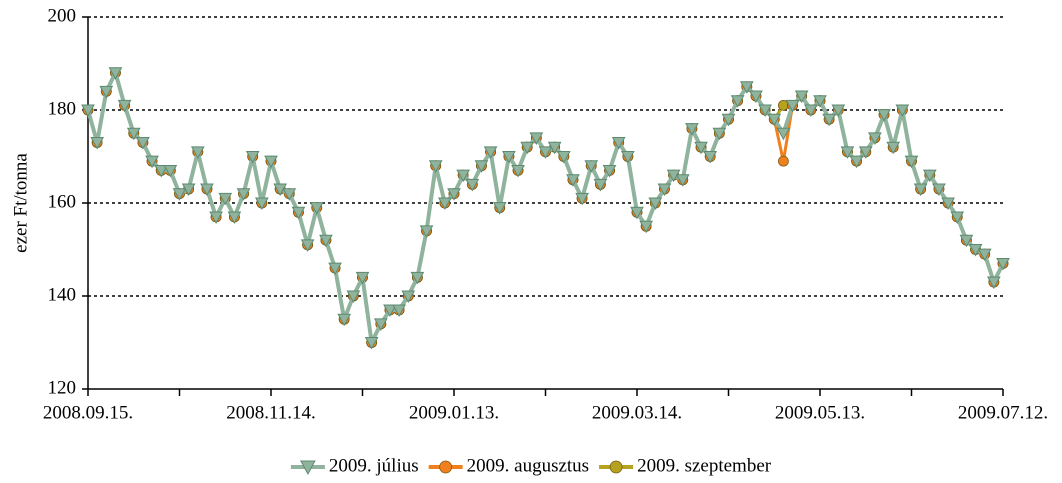 This screenshot has width=1062, height=483. What do you see at coordinates (62, 294) in the screenshot?
I see `y-tick-label: 140` at bounding box center [62, 294].